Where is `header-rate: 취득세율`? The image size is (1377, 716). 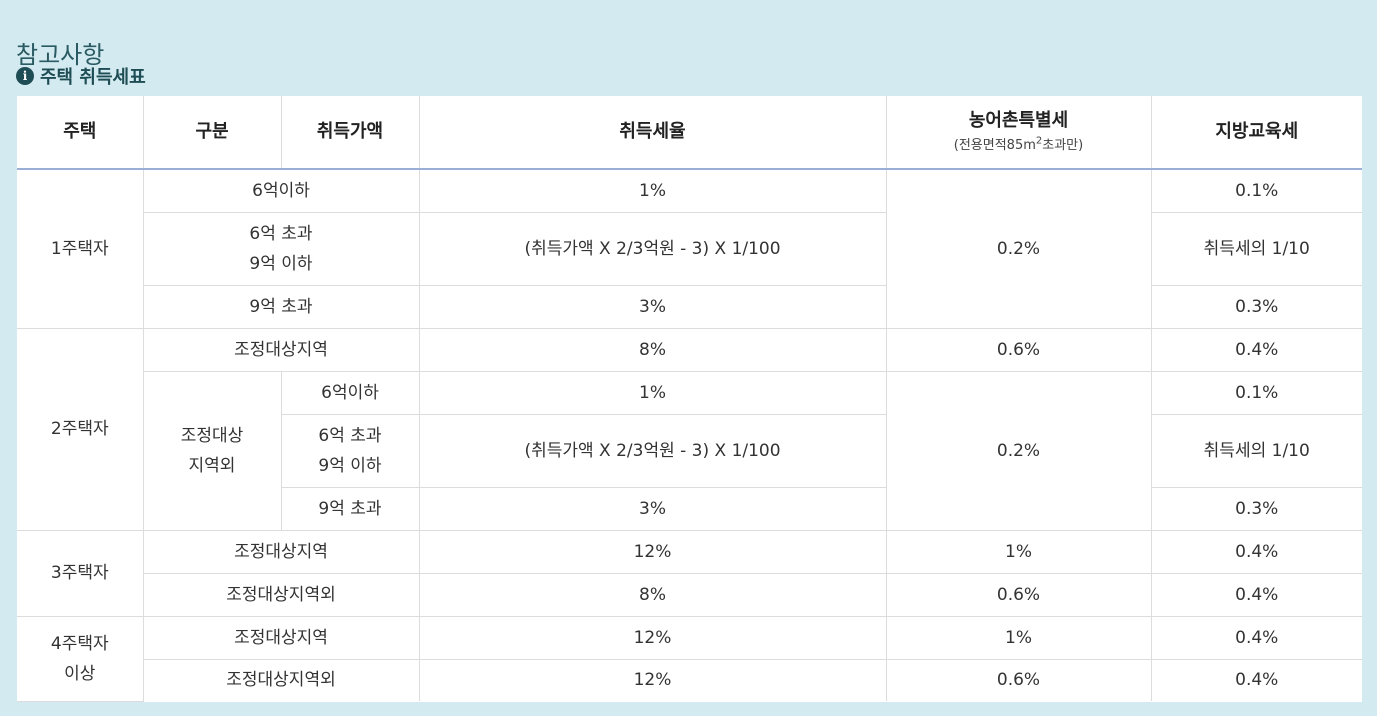
header-rate: 취득세율 is located at coordinates (652, 133).